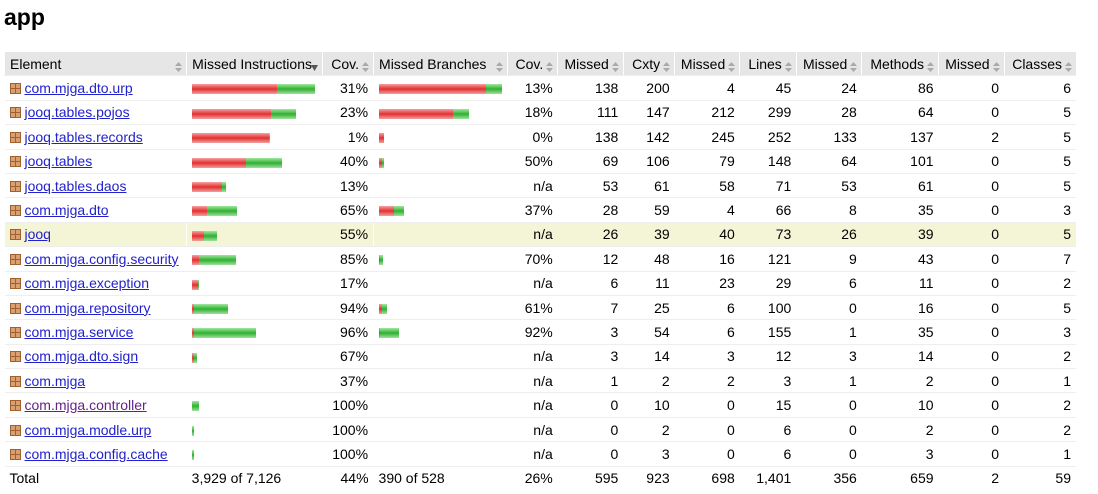  Describe the element at coordinates (707, 186) in the screenshot. I see `metric-cell: 58` at that location.